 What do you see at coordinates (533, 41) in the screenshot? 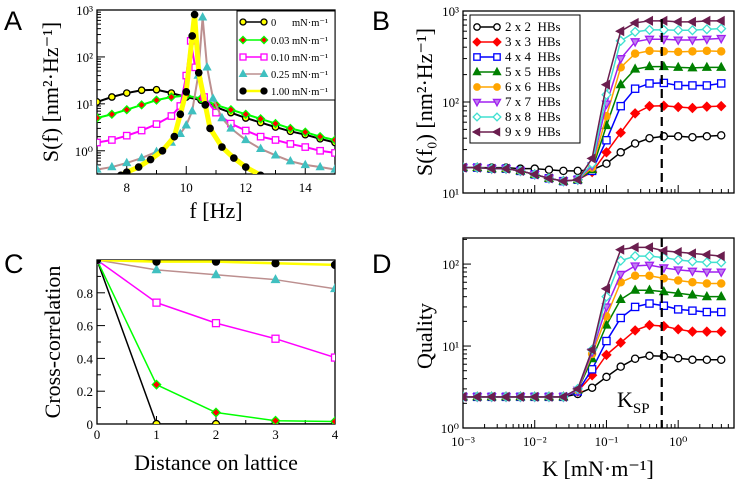
I see `legend-label: 3 x 3 HBs` at bounding box center [533, 41].